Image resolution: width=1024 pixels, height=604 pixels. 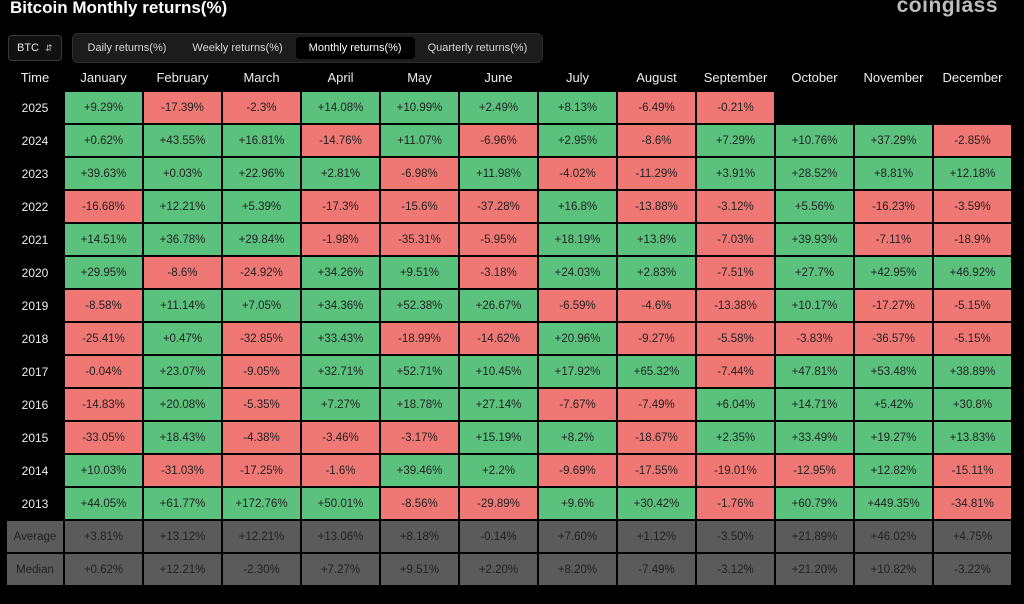 I want to click on return-cell: -18.67%, so click(x=656, y=437).